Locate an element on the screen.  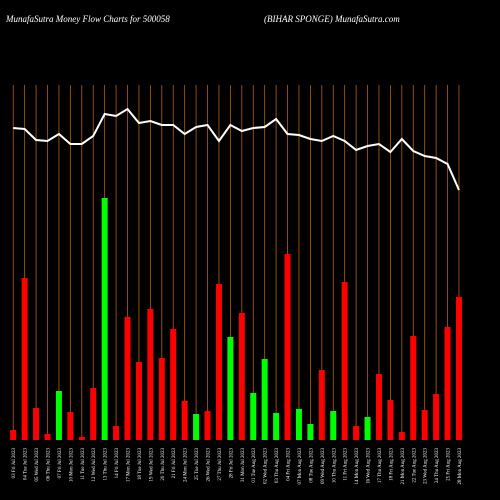
x-tick-label: 14 Fri Jul 2023 is located at coordinates (117, 463).